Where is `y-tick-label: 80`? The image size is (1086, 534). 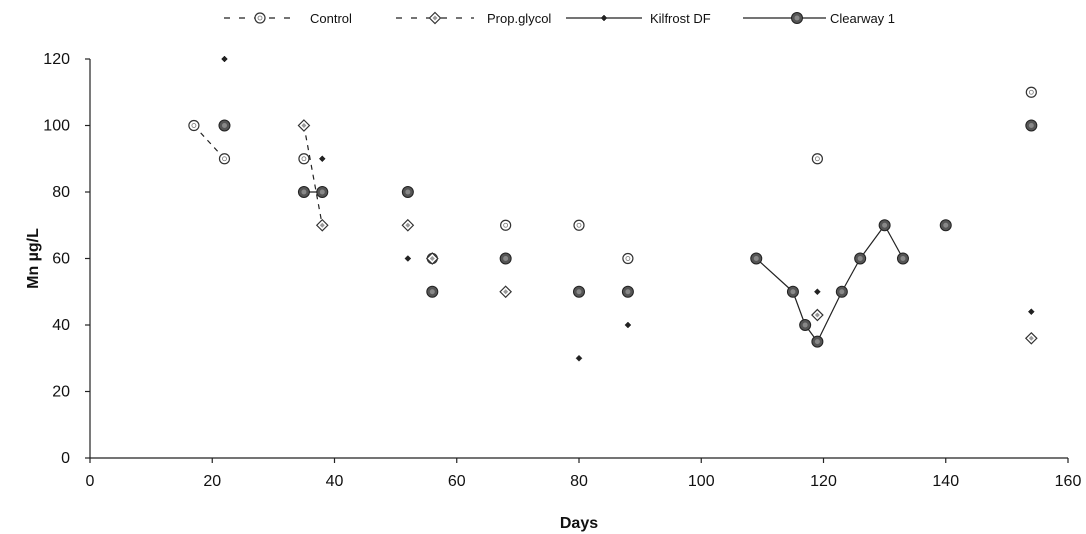
y-tick-label: 80 is located at coordinates (61, 192).